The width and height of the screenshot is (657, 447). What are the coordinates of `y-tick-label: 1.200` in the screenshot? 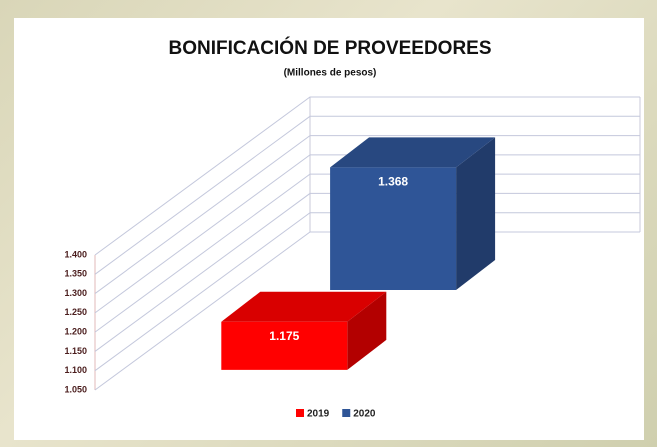 It's located at (75, 332).